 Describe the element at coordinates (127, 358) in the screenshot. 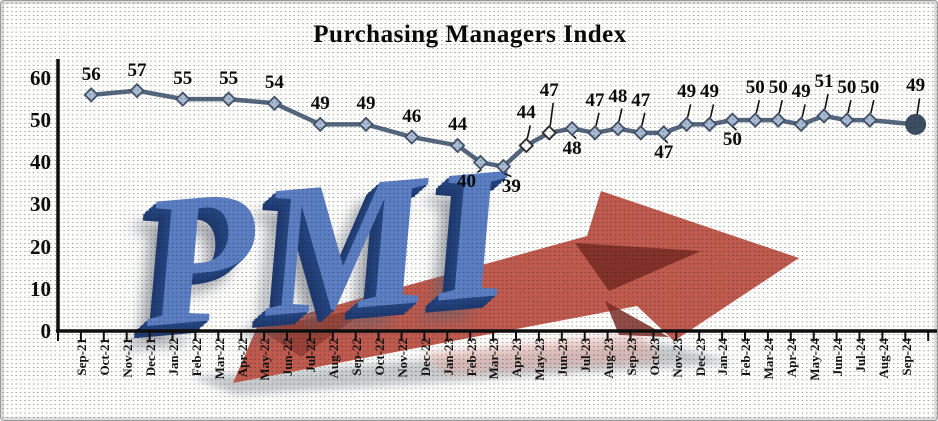

I see `x-axis-label: Nov-21` at that location.